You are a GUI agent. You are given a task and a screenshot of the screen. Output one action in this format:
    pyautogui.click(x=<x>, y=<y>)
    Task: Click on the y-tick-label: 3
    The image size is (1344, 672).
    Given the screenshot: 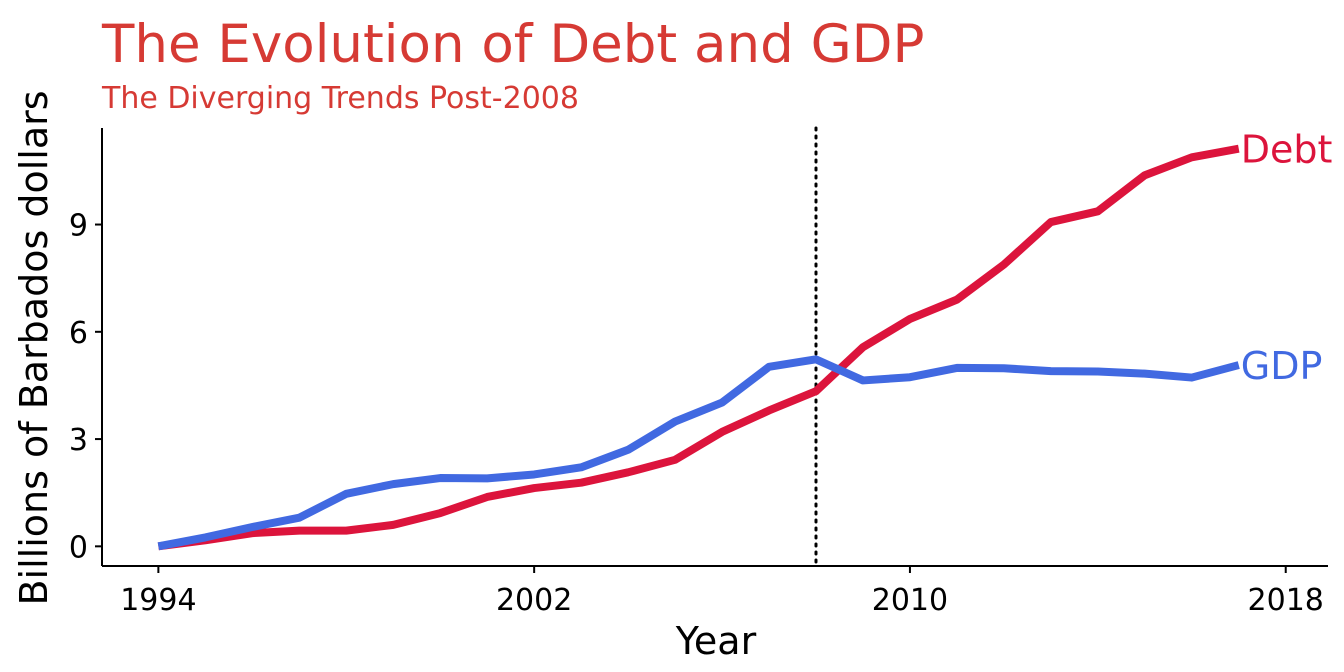 What is the action you would take?
    pyautogui.click(x=78, y=440)
    